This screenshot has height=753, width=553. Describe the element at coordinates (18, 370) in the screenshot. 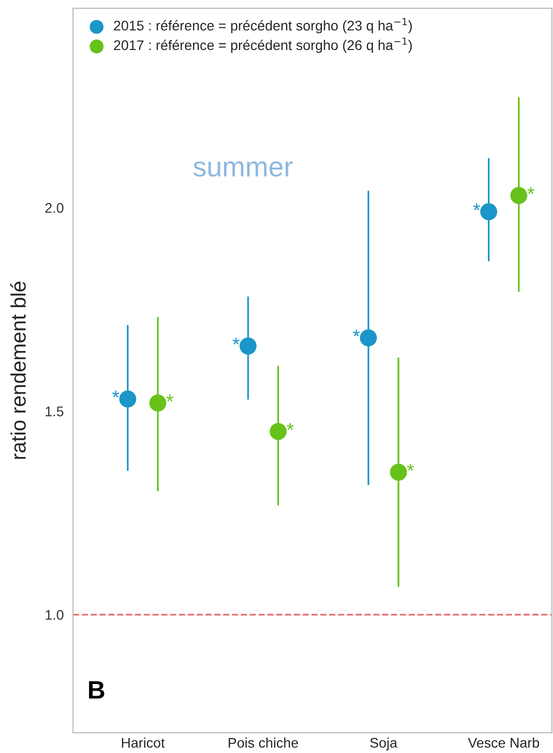

I see `y-axis-title: ratio rendement blé` at that location.